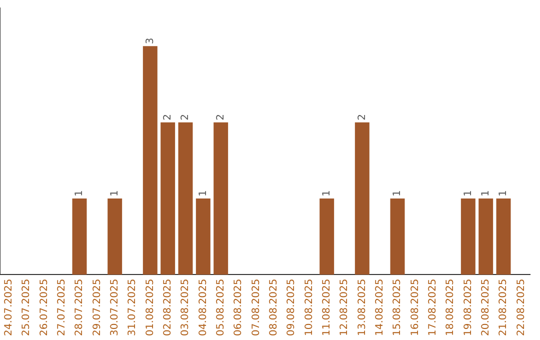  What do you see at coordinates (362, 307) in the screenshot?
I see `x-tick-label: 13.08.2025` at bounding box center [362, 307].